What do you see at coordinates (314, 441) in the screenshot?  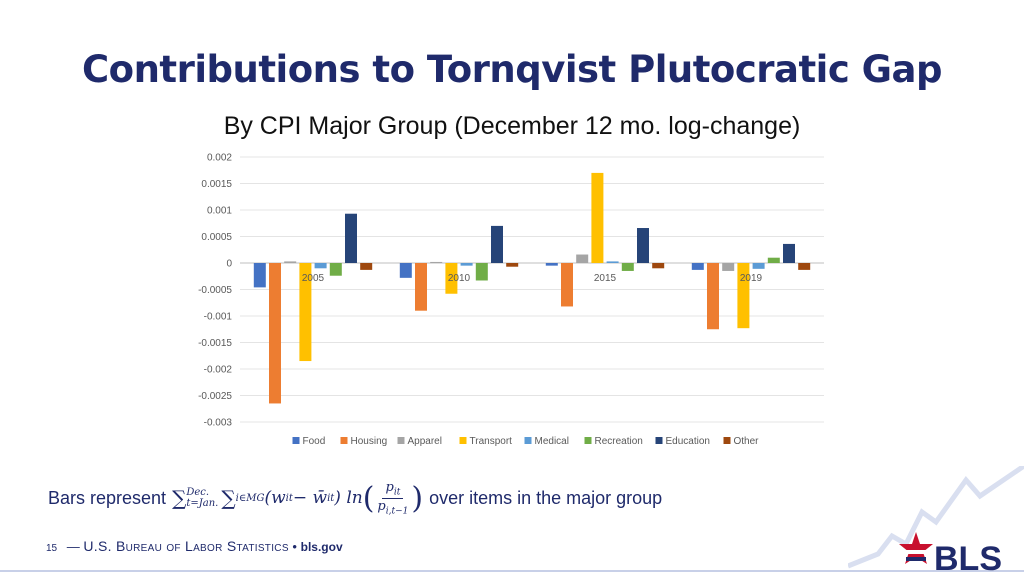 I see `legend-item-food: Food` at bounding box center [314, 441].